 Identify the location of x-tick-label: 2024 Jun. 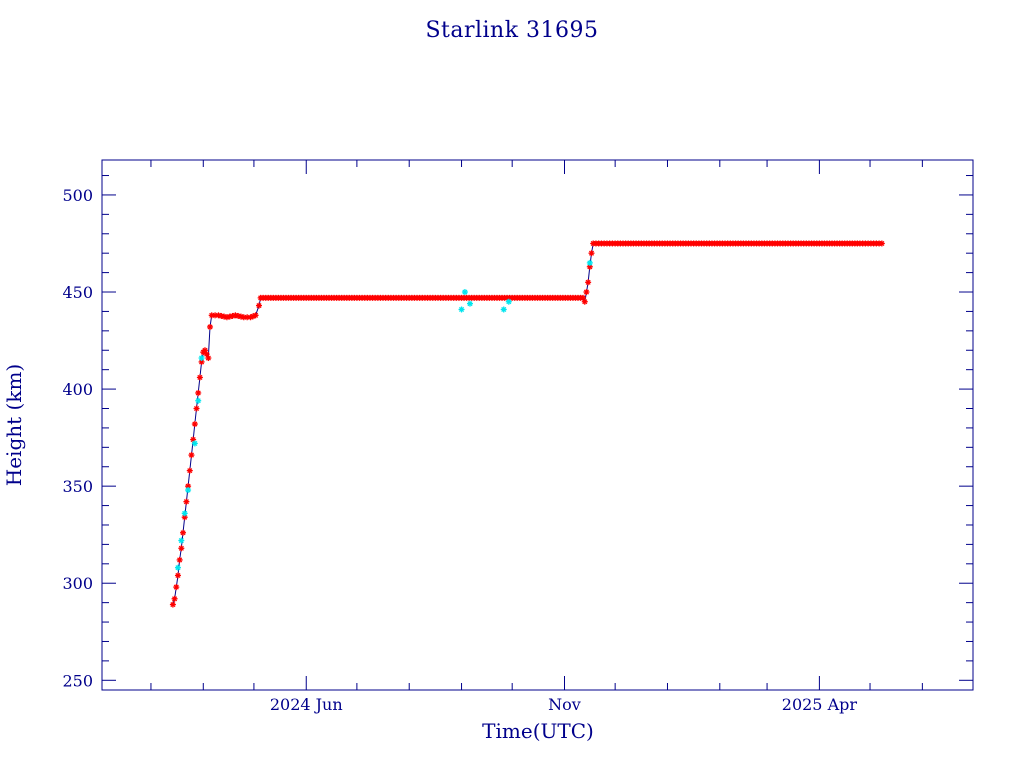
(306, 704).